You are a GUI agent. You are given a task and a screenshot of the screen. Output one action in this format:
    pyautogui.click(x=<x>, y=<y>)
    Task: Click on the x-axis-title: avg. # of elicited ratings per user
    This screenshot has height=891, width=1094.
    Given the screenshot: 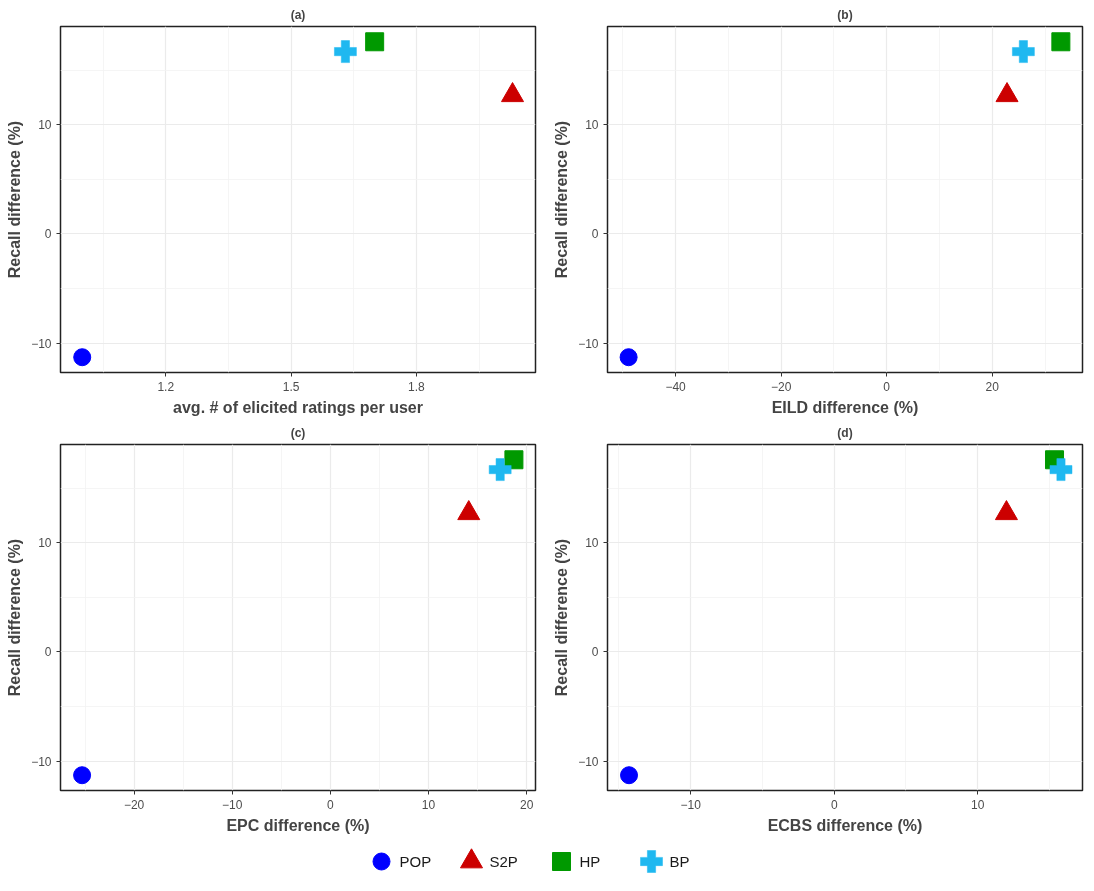 What is the action you would take?
    pyautogui.click(x=298, y=407)
    